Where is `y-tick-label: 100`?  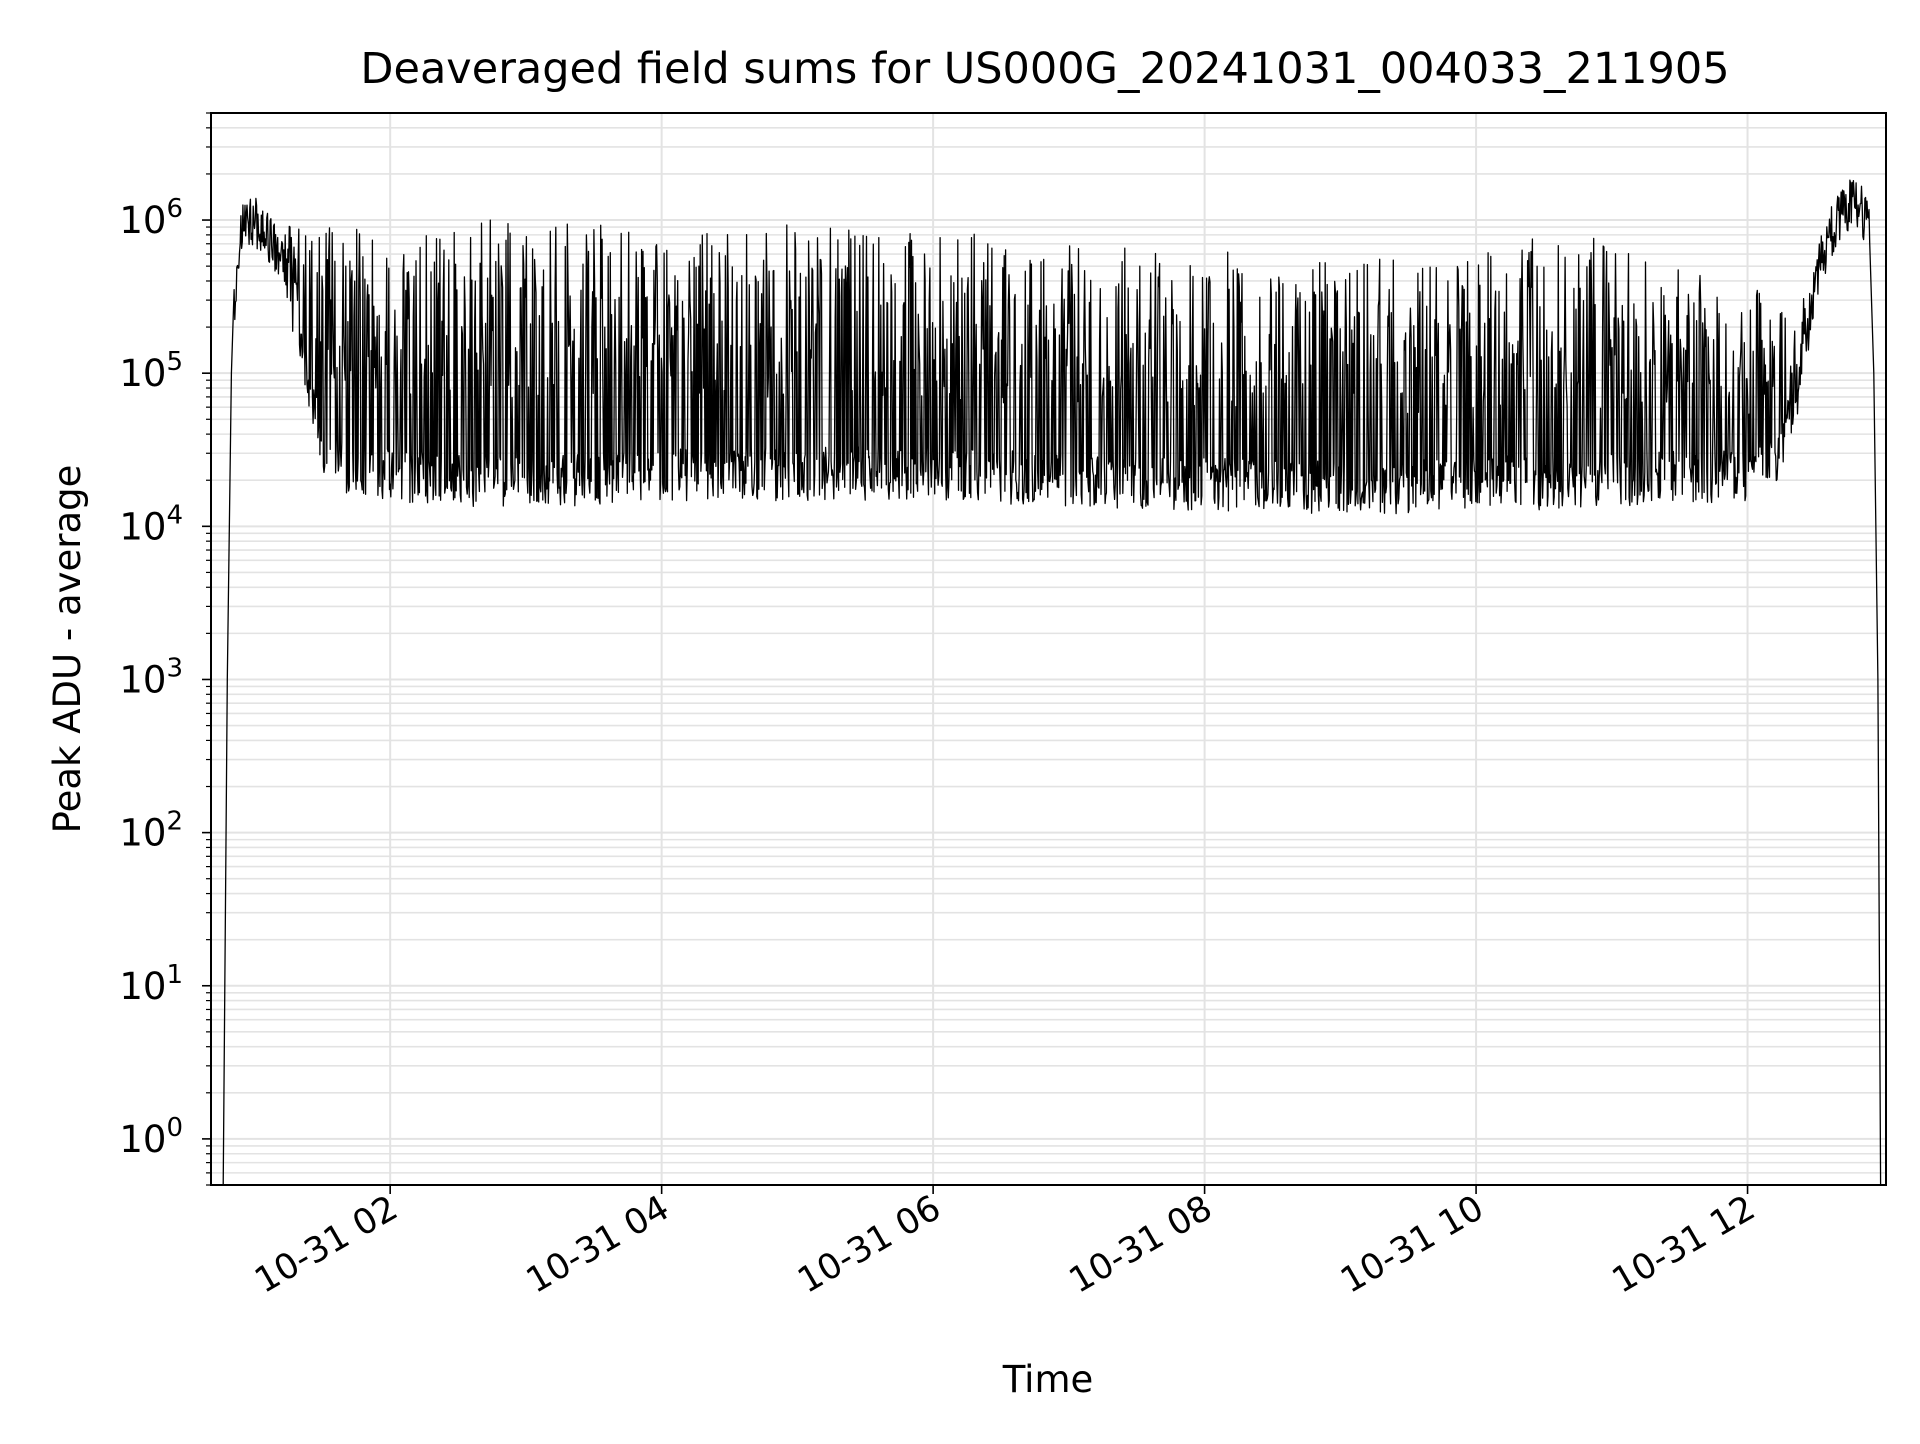
y-tick-label: 100 is located at coordinates (151, 1137).